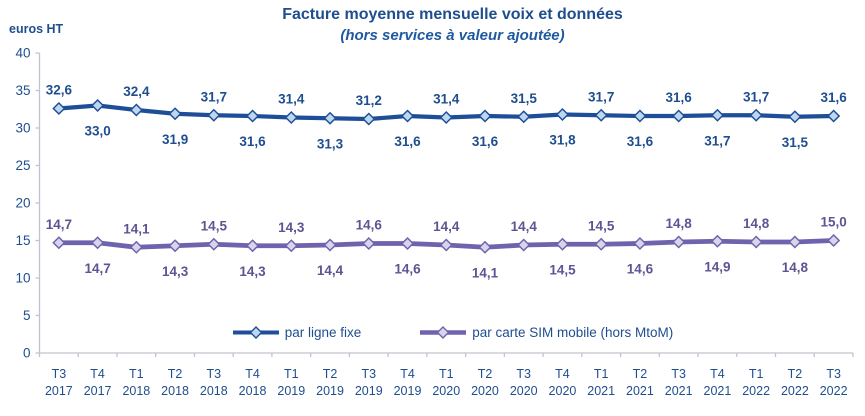  Describe the element at coordinates (22, 90) in the screenshot. I see `svg-text: 35` at that location.